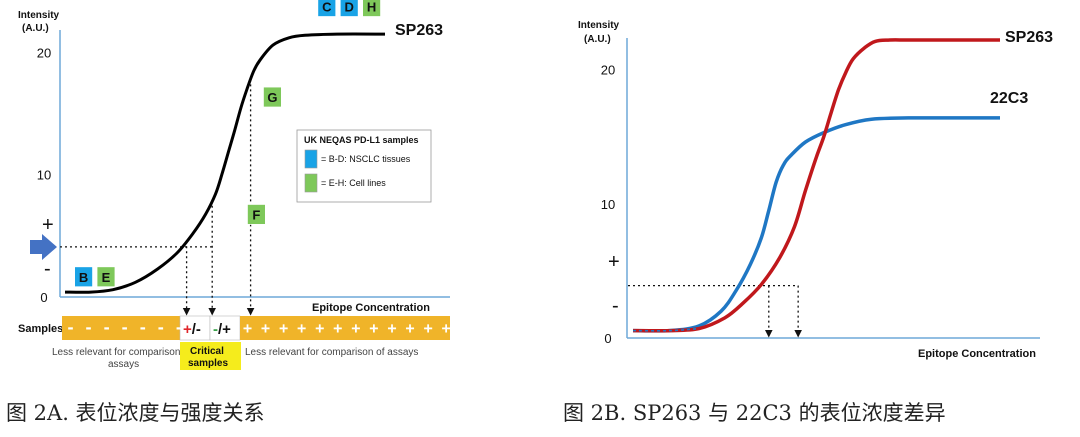 The image size is (1080, 437). Describe the element at coordinates (135, 413) in the screenshot. I see `caption-2a: 图 2A. 表位浓度与强度关系` at that location.